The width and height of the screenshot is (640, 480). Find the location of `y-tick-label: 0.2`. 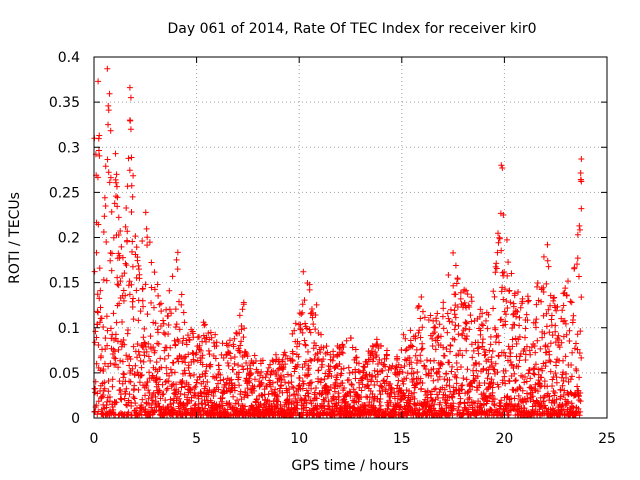

y-tick-label: 0.2 is located at coordinates (69, 239).